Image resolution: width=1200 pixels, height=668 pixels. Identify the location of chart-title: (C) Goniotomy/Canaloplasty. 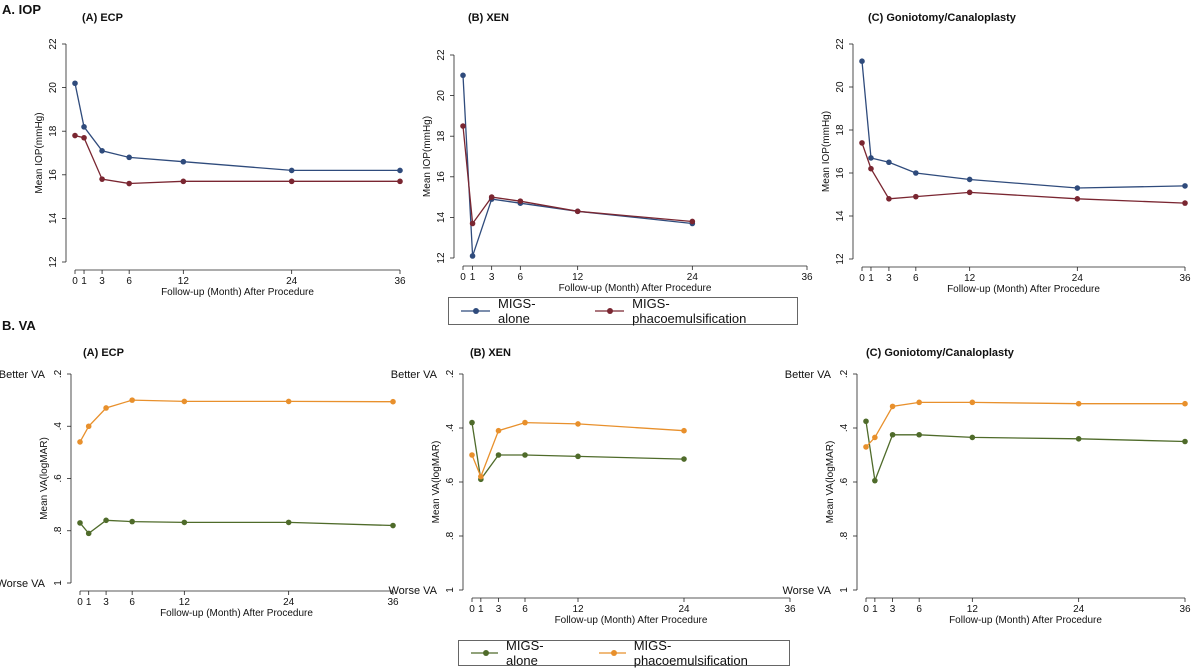
(940, 353).